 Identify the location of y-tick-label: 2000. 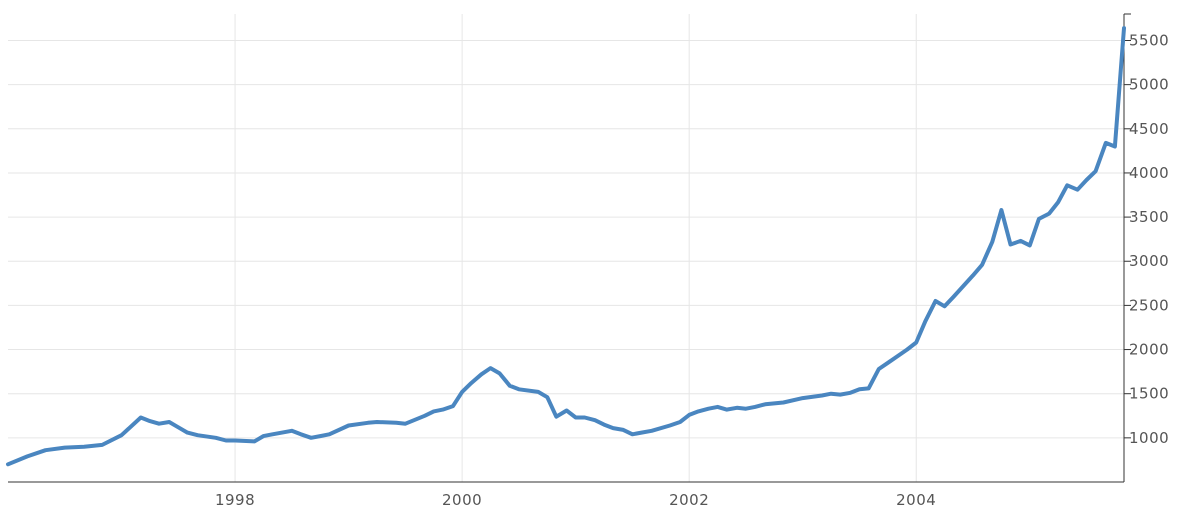
(1149, 350).